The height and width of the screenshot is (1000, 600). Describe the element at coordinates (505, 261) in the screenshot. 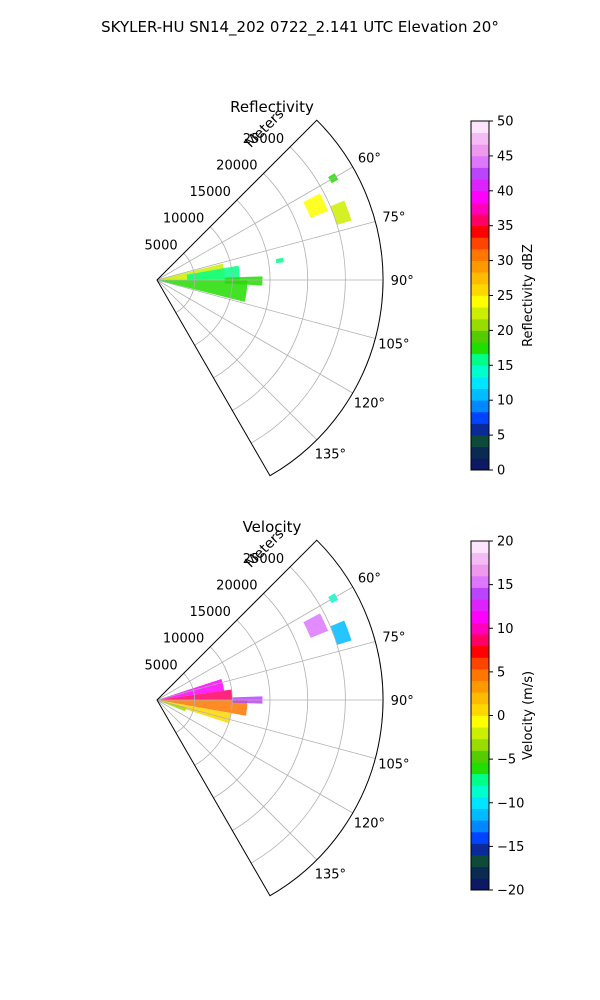

I see `colorbar-tick-label: 30` at that location.